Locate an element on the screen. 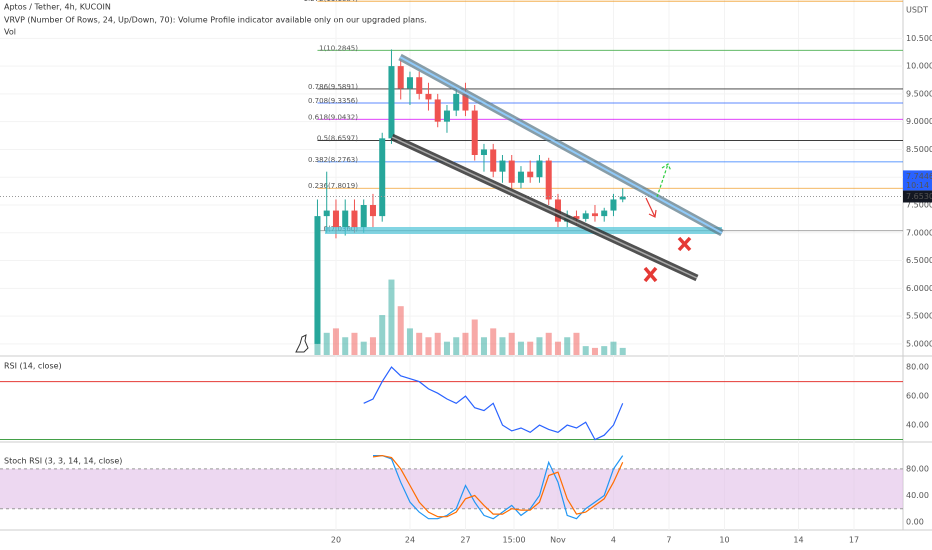 The height and width of the screenshot is (550, 932). y-tick-label: 7.0000 is located at coordinates (919, 232).